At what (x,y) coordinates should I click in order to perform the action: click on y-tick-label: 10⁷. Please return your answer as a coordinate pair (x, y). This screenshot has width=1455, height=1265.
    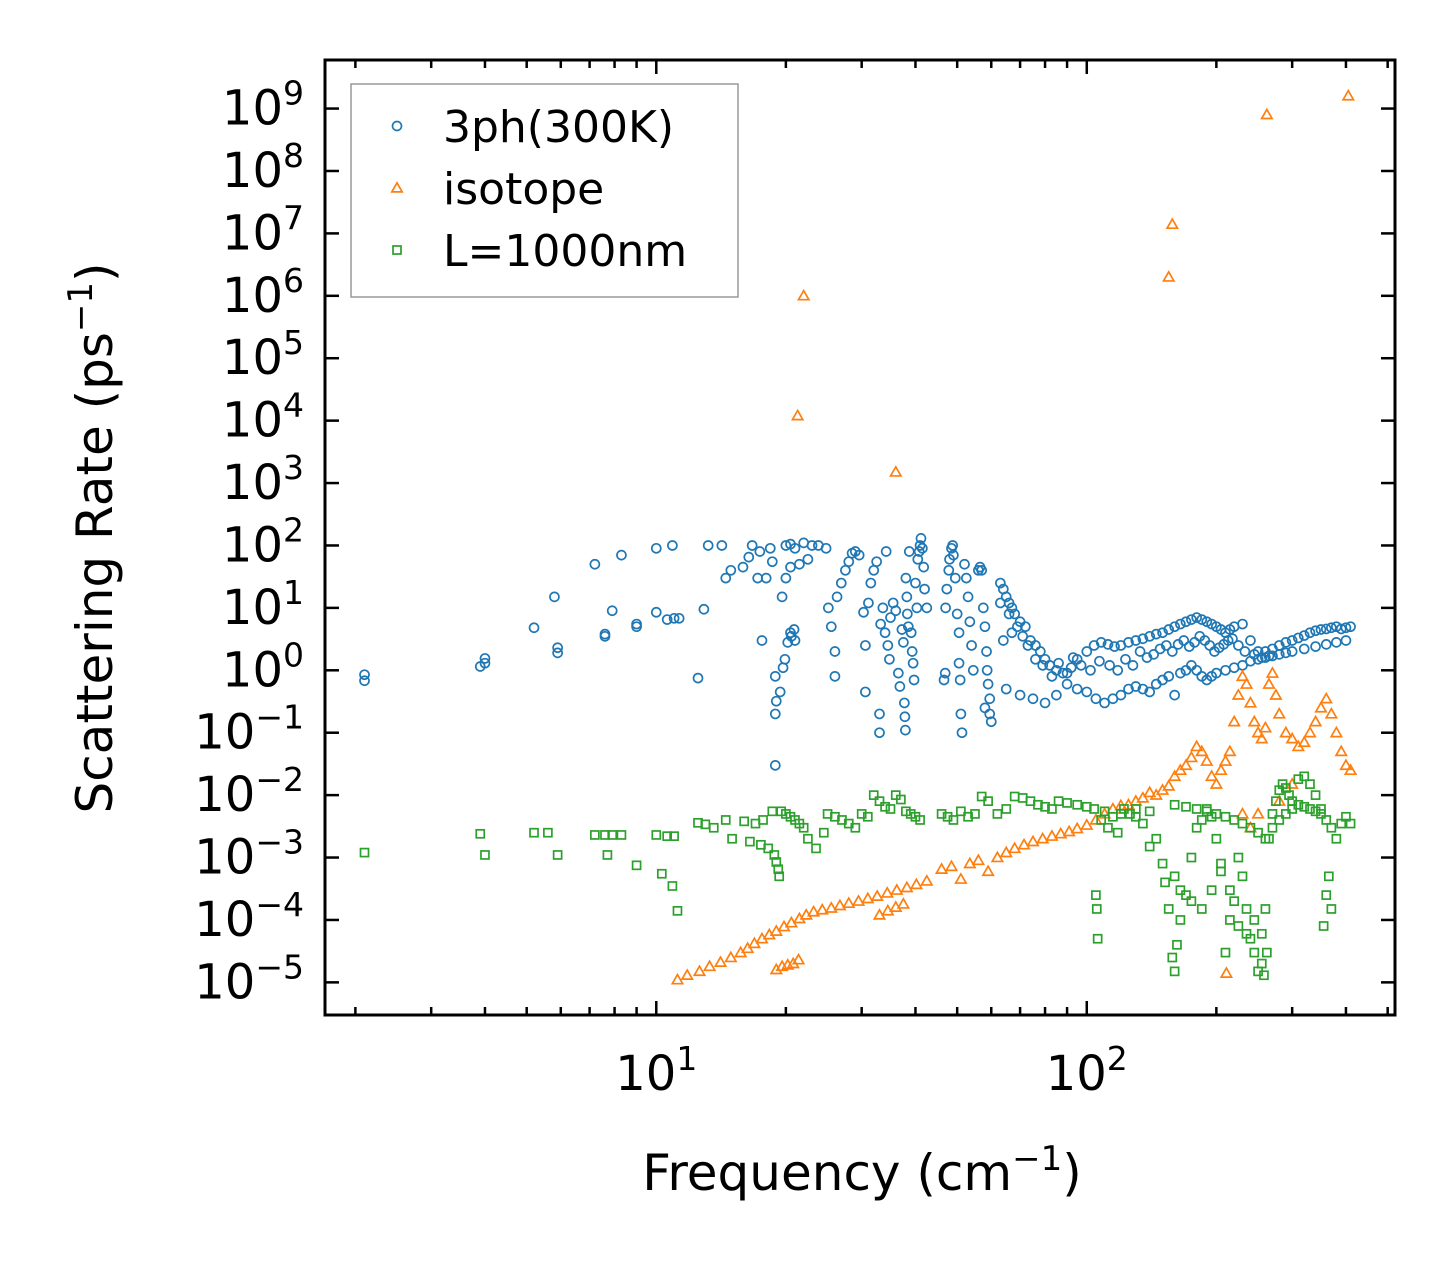
    Looking at the image, I should click on (263, 229).